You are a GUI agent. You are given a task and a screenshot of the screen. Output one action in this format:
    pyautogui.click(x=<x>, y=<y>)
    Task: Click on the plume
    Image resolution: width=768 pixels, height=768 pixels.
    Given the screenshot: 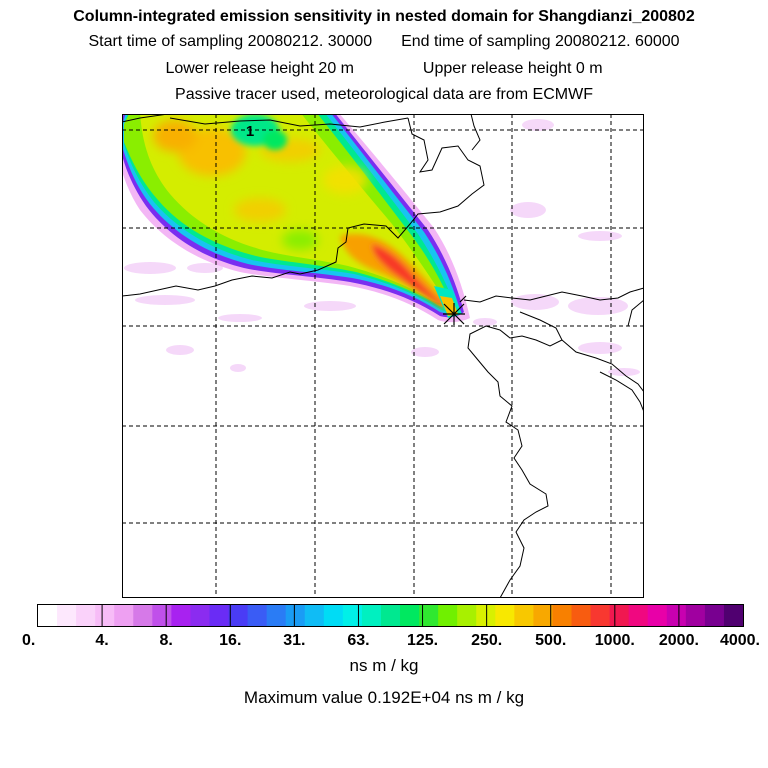 What is the action you would take?
    pyautogui.click(x=296, y=218)
    